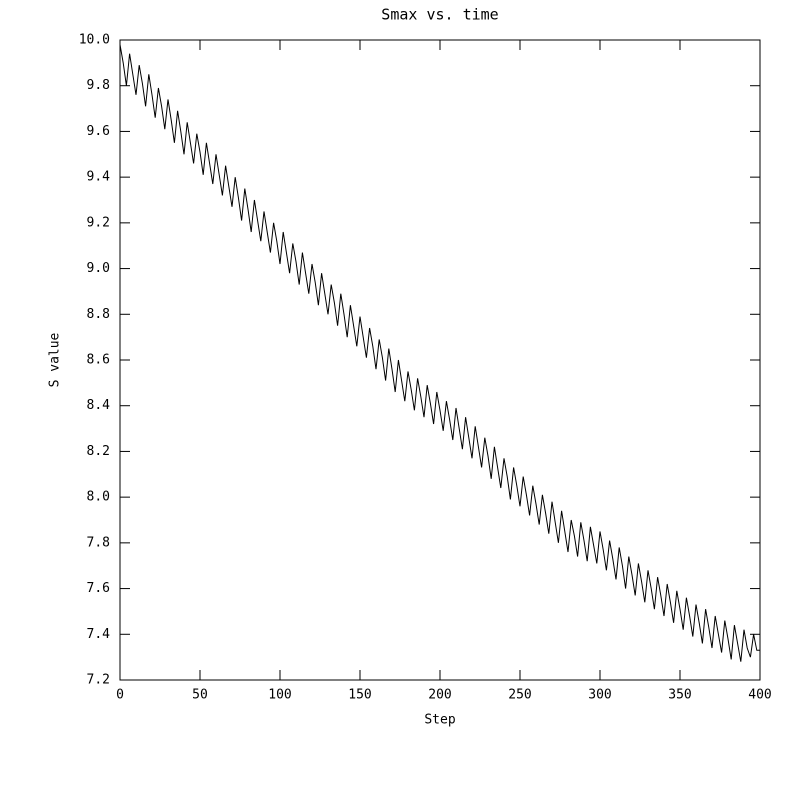 Image resolution: width=800 pixels, height=800 pixels. I want to click on y-tick-label: 9.4, so click(99, 177).